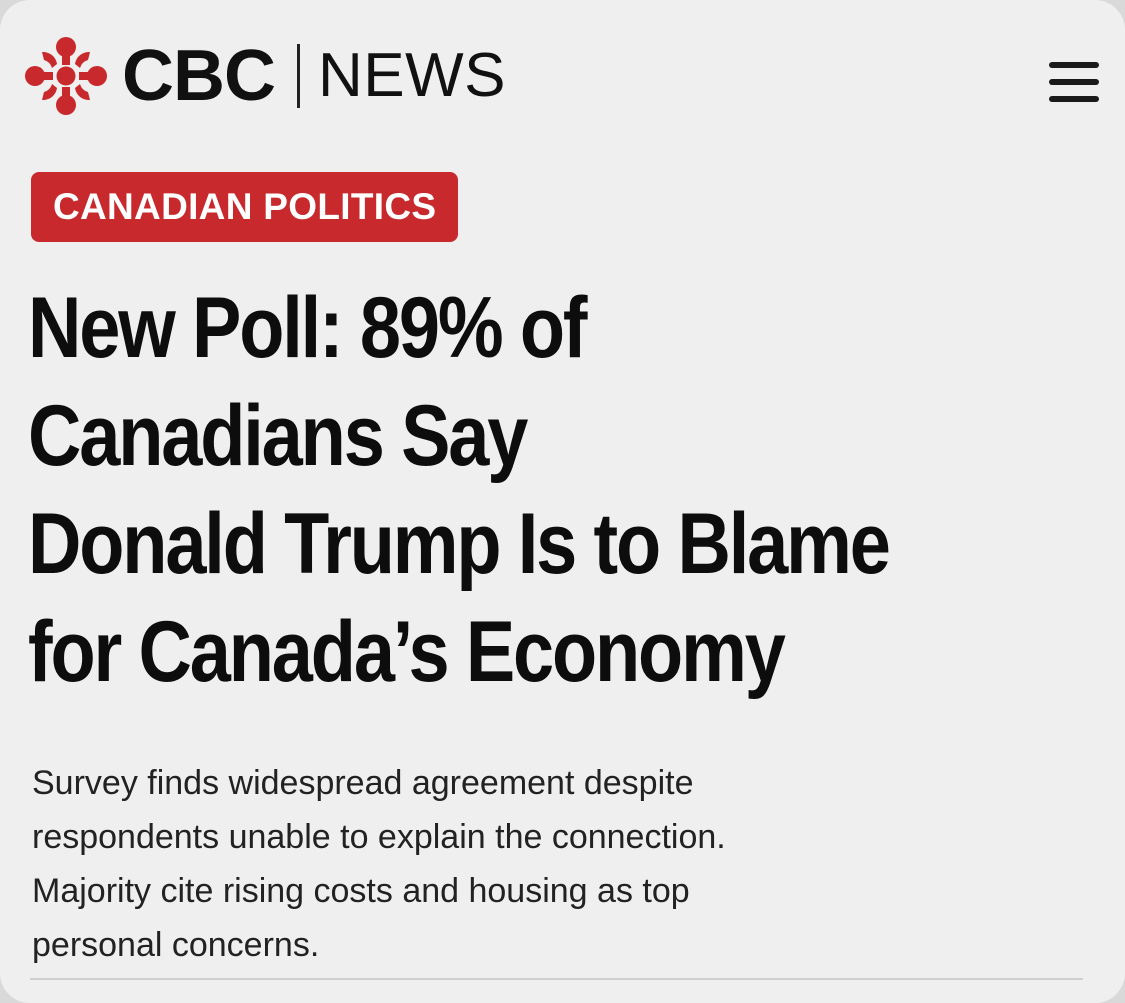 The width and height of the screenshot is (1125, 1003). Describe the element at coordinates (412, 75) in the screenshot. I see `brand-section: NEWS` at that location.